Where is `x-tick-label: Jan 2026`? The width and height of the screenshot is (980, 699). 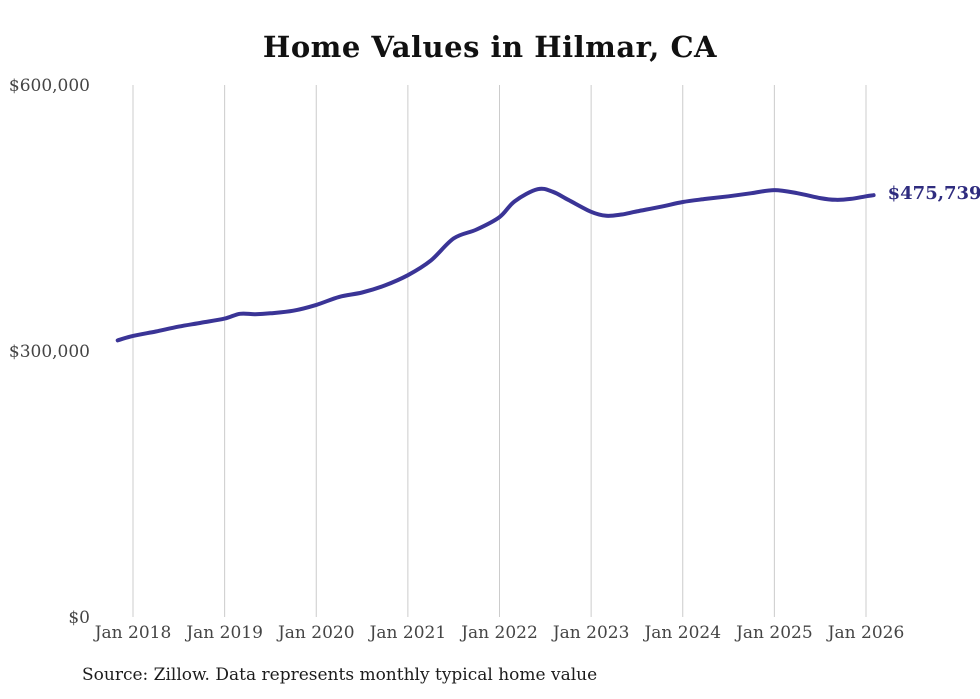 x-tick-label: Jan 2026 is located at coordinates (866, 633).